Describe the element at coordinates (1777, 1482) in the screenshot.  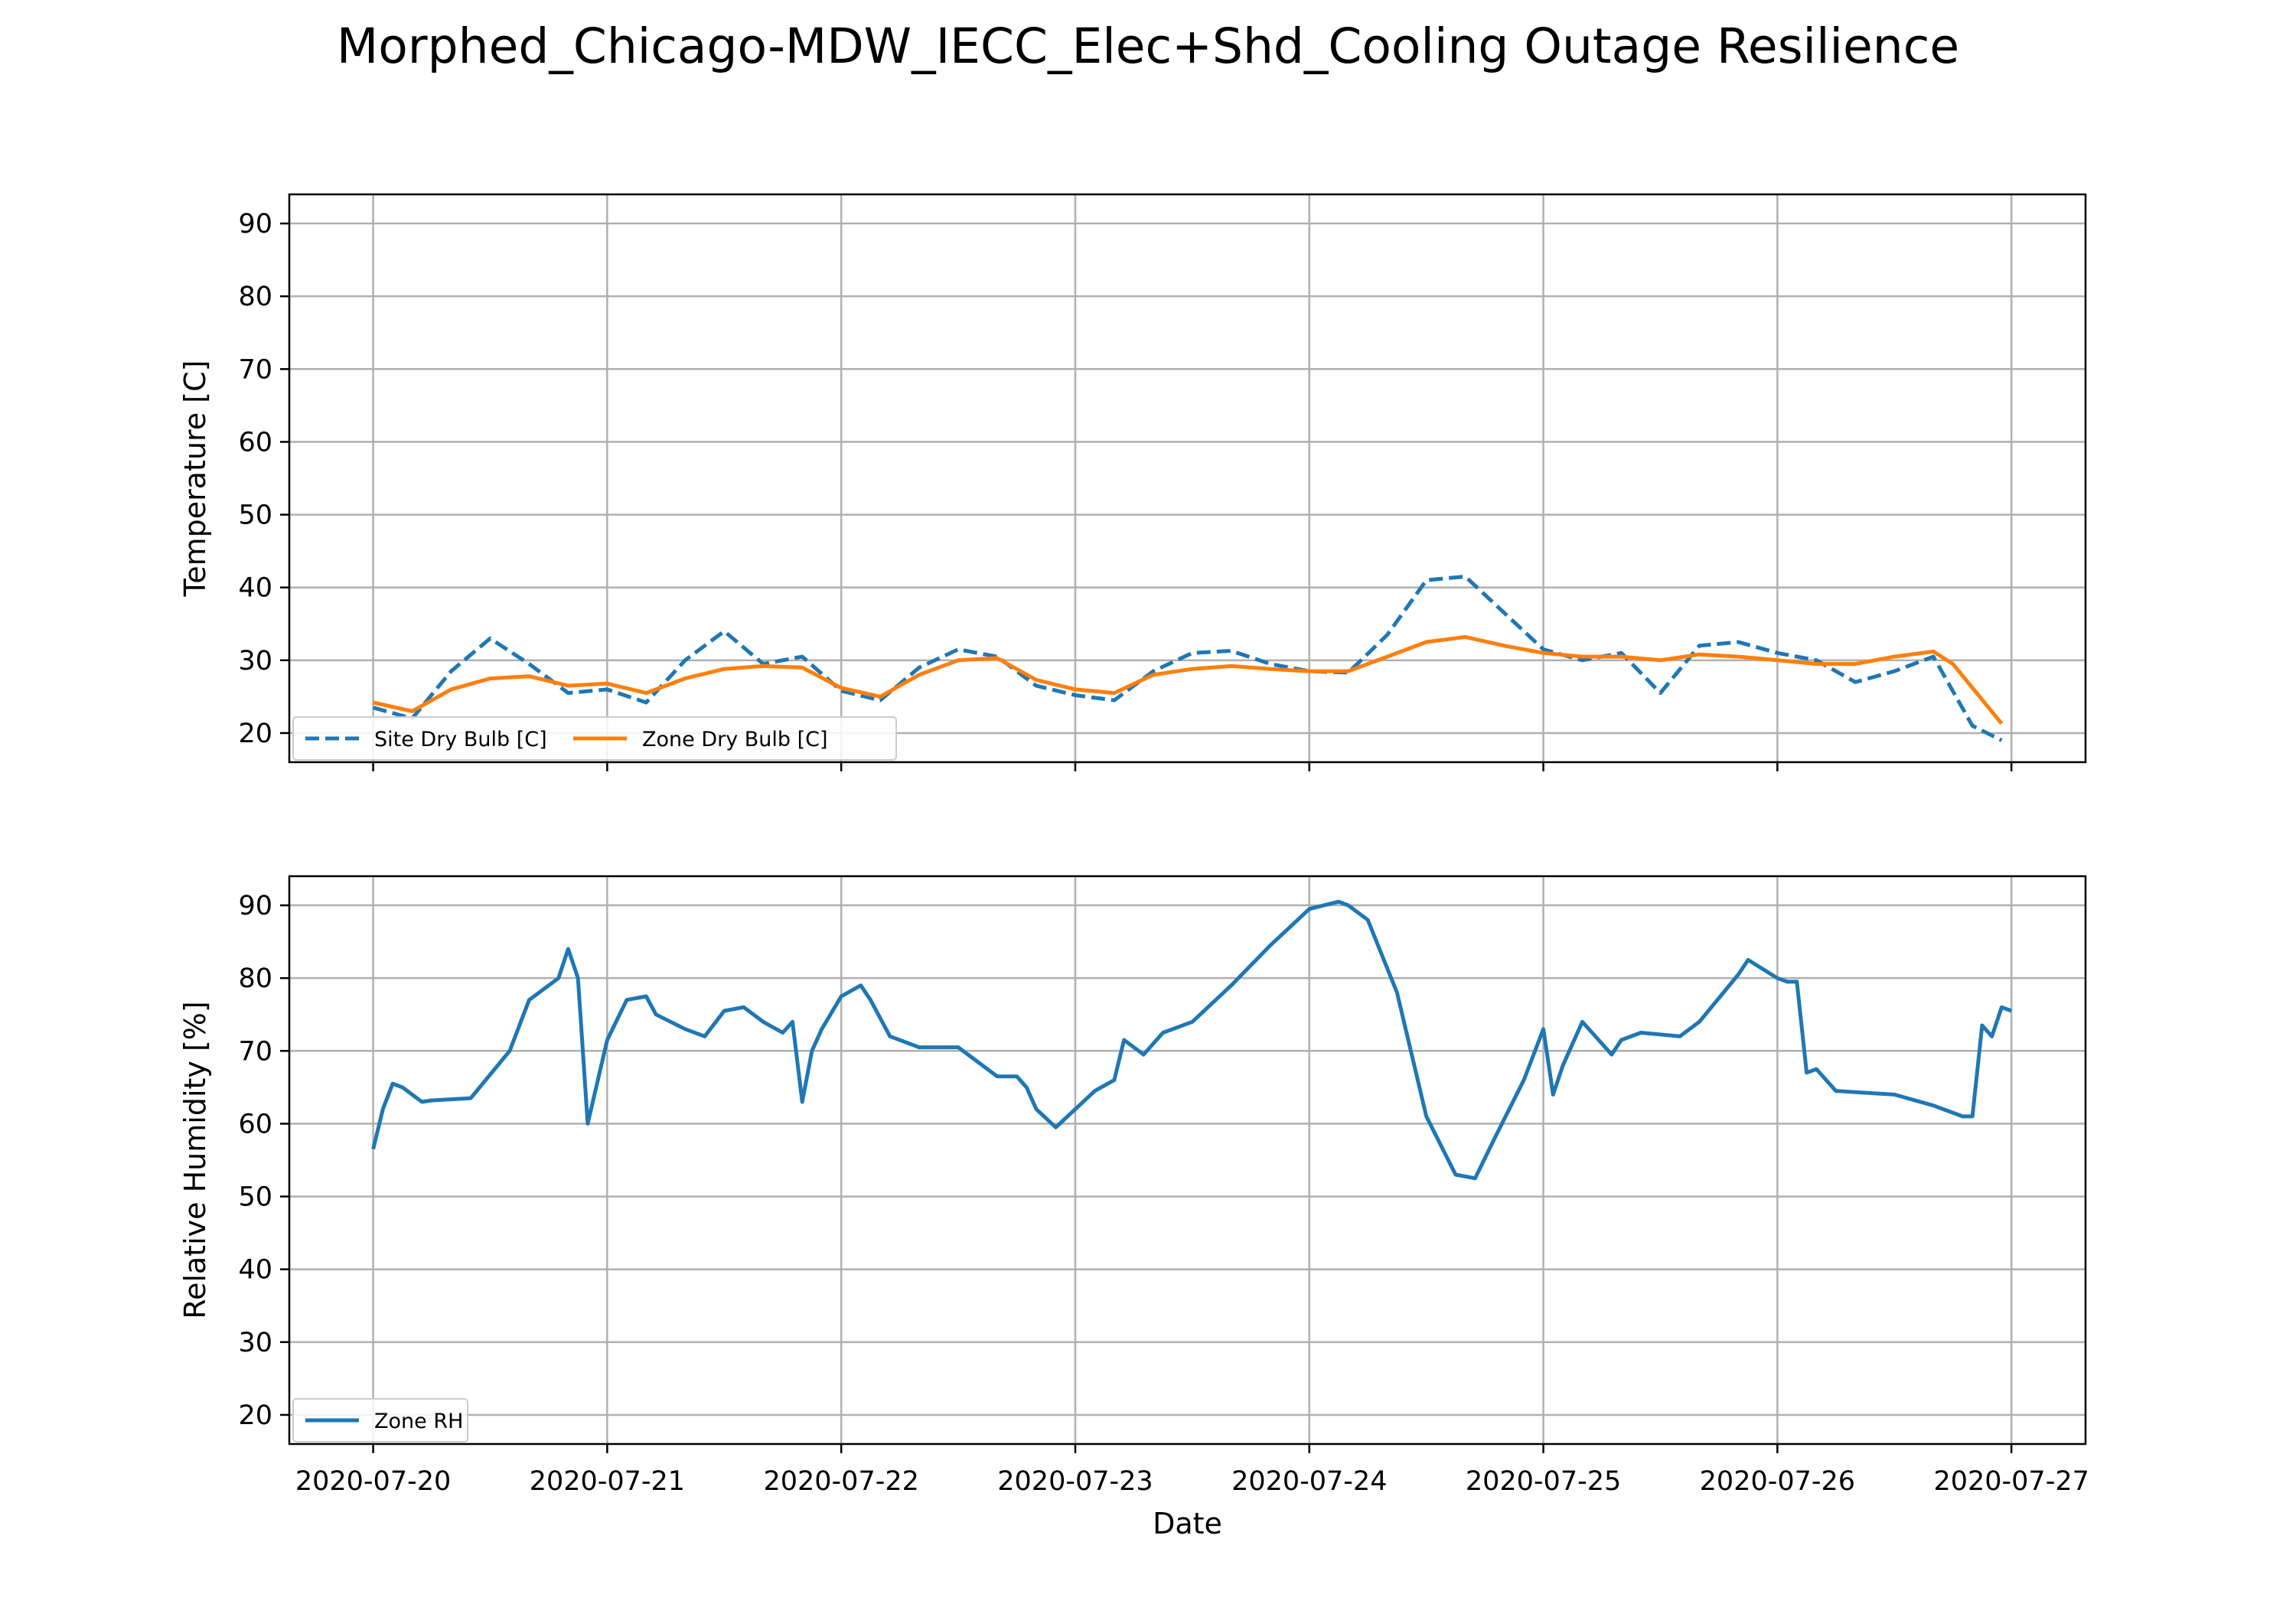
I see `x-tick-label: 2020-07-26` at that location.